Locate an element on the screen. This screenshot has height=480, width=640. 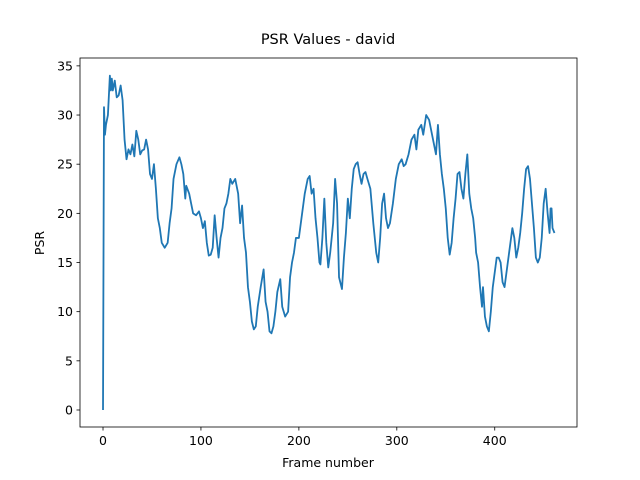
x-axis-label: Frame number is located at coordinates (328, 462).